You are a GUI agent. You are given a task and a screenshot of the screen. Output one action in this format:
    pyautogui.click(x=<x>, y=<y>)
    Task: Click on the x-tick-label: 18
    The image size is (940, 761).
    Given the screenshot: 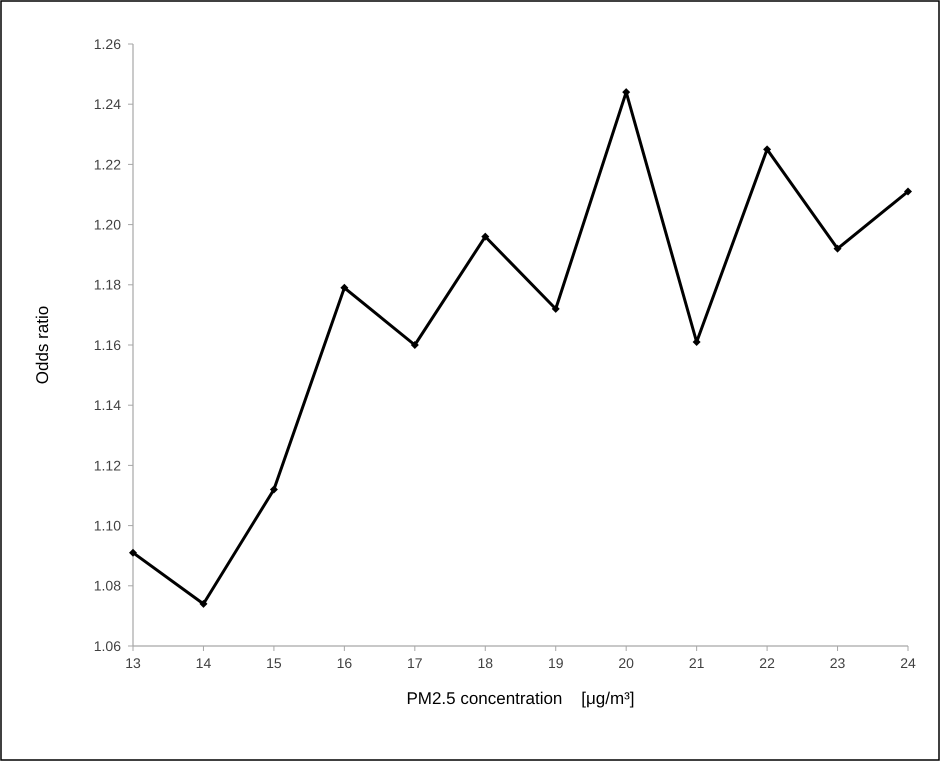 What is the action you would take?
    pyautogui.click(x=485, y=663)
    